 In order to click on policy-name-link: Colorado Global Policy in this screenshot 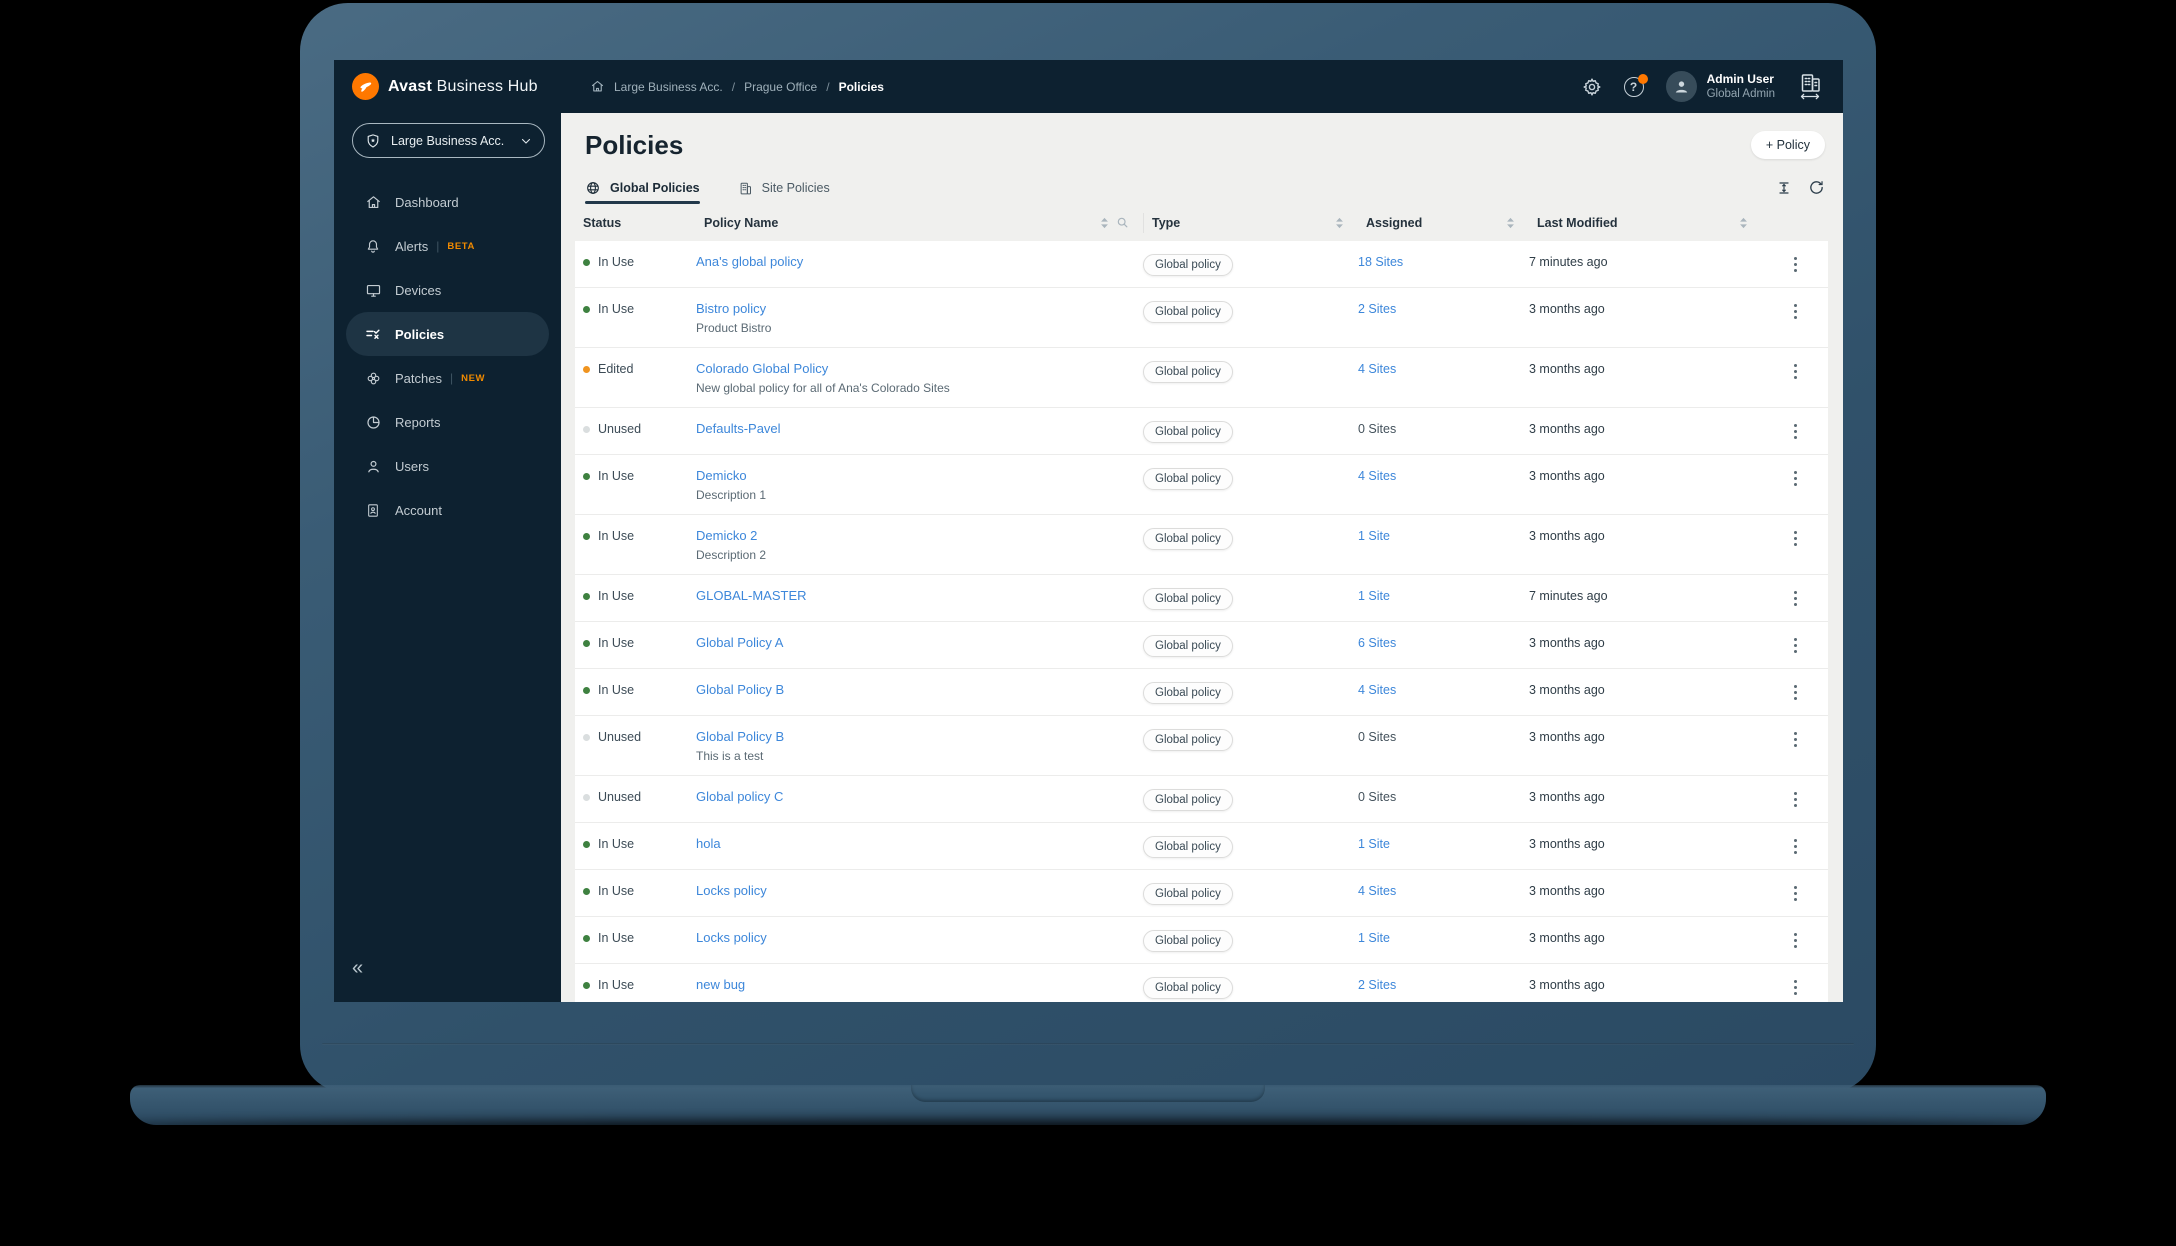, I will do `click(762, 368)`.